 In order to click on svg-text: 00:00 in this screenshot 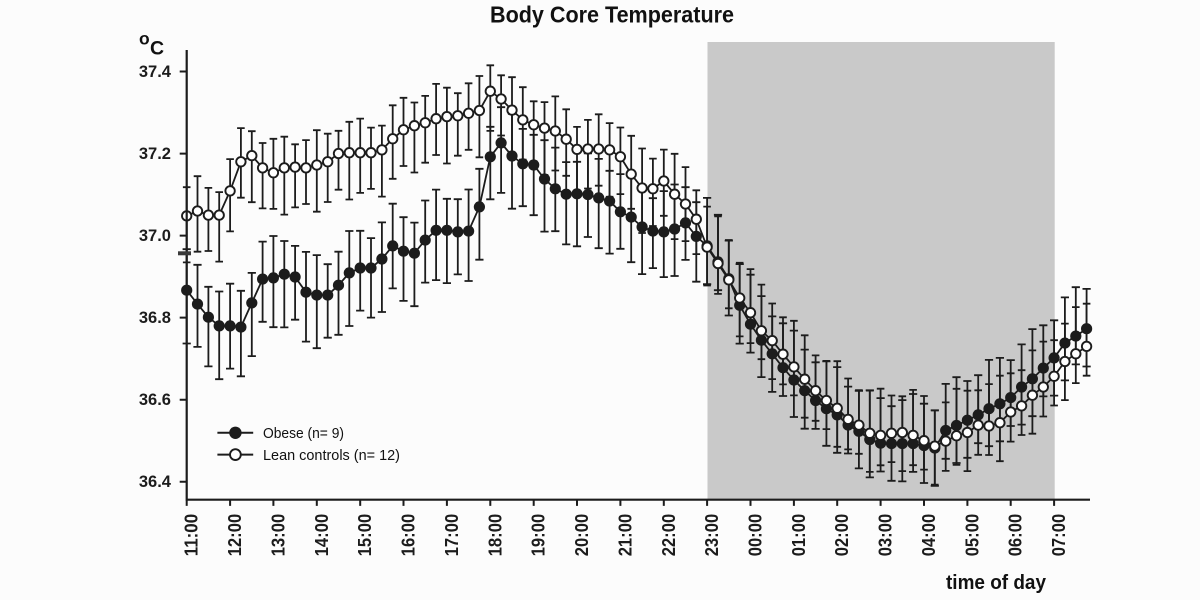, I will do `click(756, 535)`.